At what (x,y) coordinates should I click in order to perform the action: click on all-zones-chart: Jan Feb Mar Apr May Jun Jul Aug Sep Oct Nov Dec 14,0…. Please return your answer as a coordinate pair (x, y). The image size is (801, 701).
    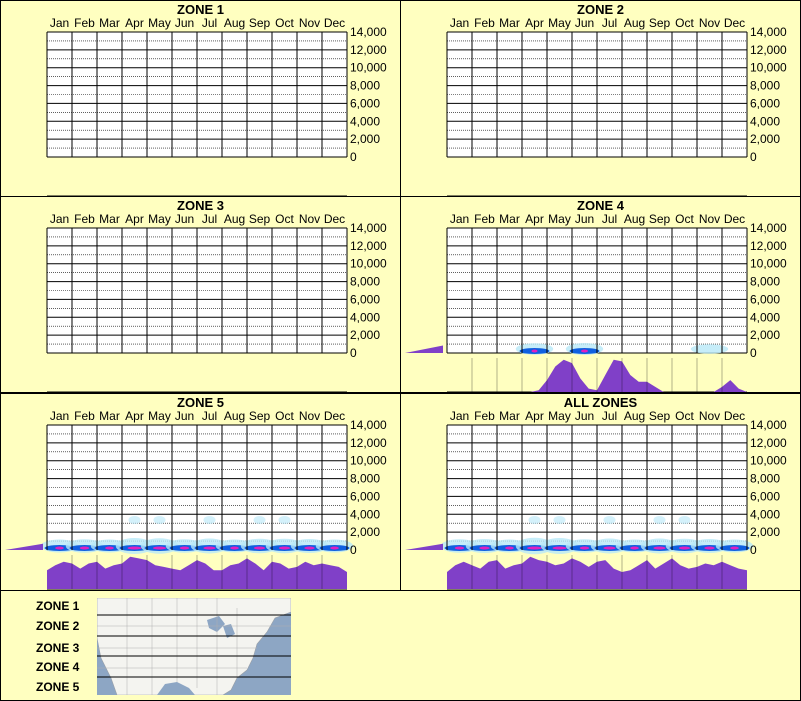
    Looking at the image, I should click on (596, 499).